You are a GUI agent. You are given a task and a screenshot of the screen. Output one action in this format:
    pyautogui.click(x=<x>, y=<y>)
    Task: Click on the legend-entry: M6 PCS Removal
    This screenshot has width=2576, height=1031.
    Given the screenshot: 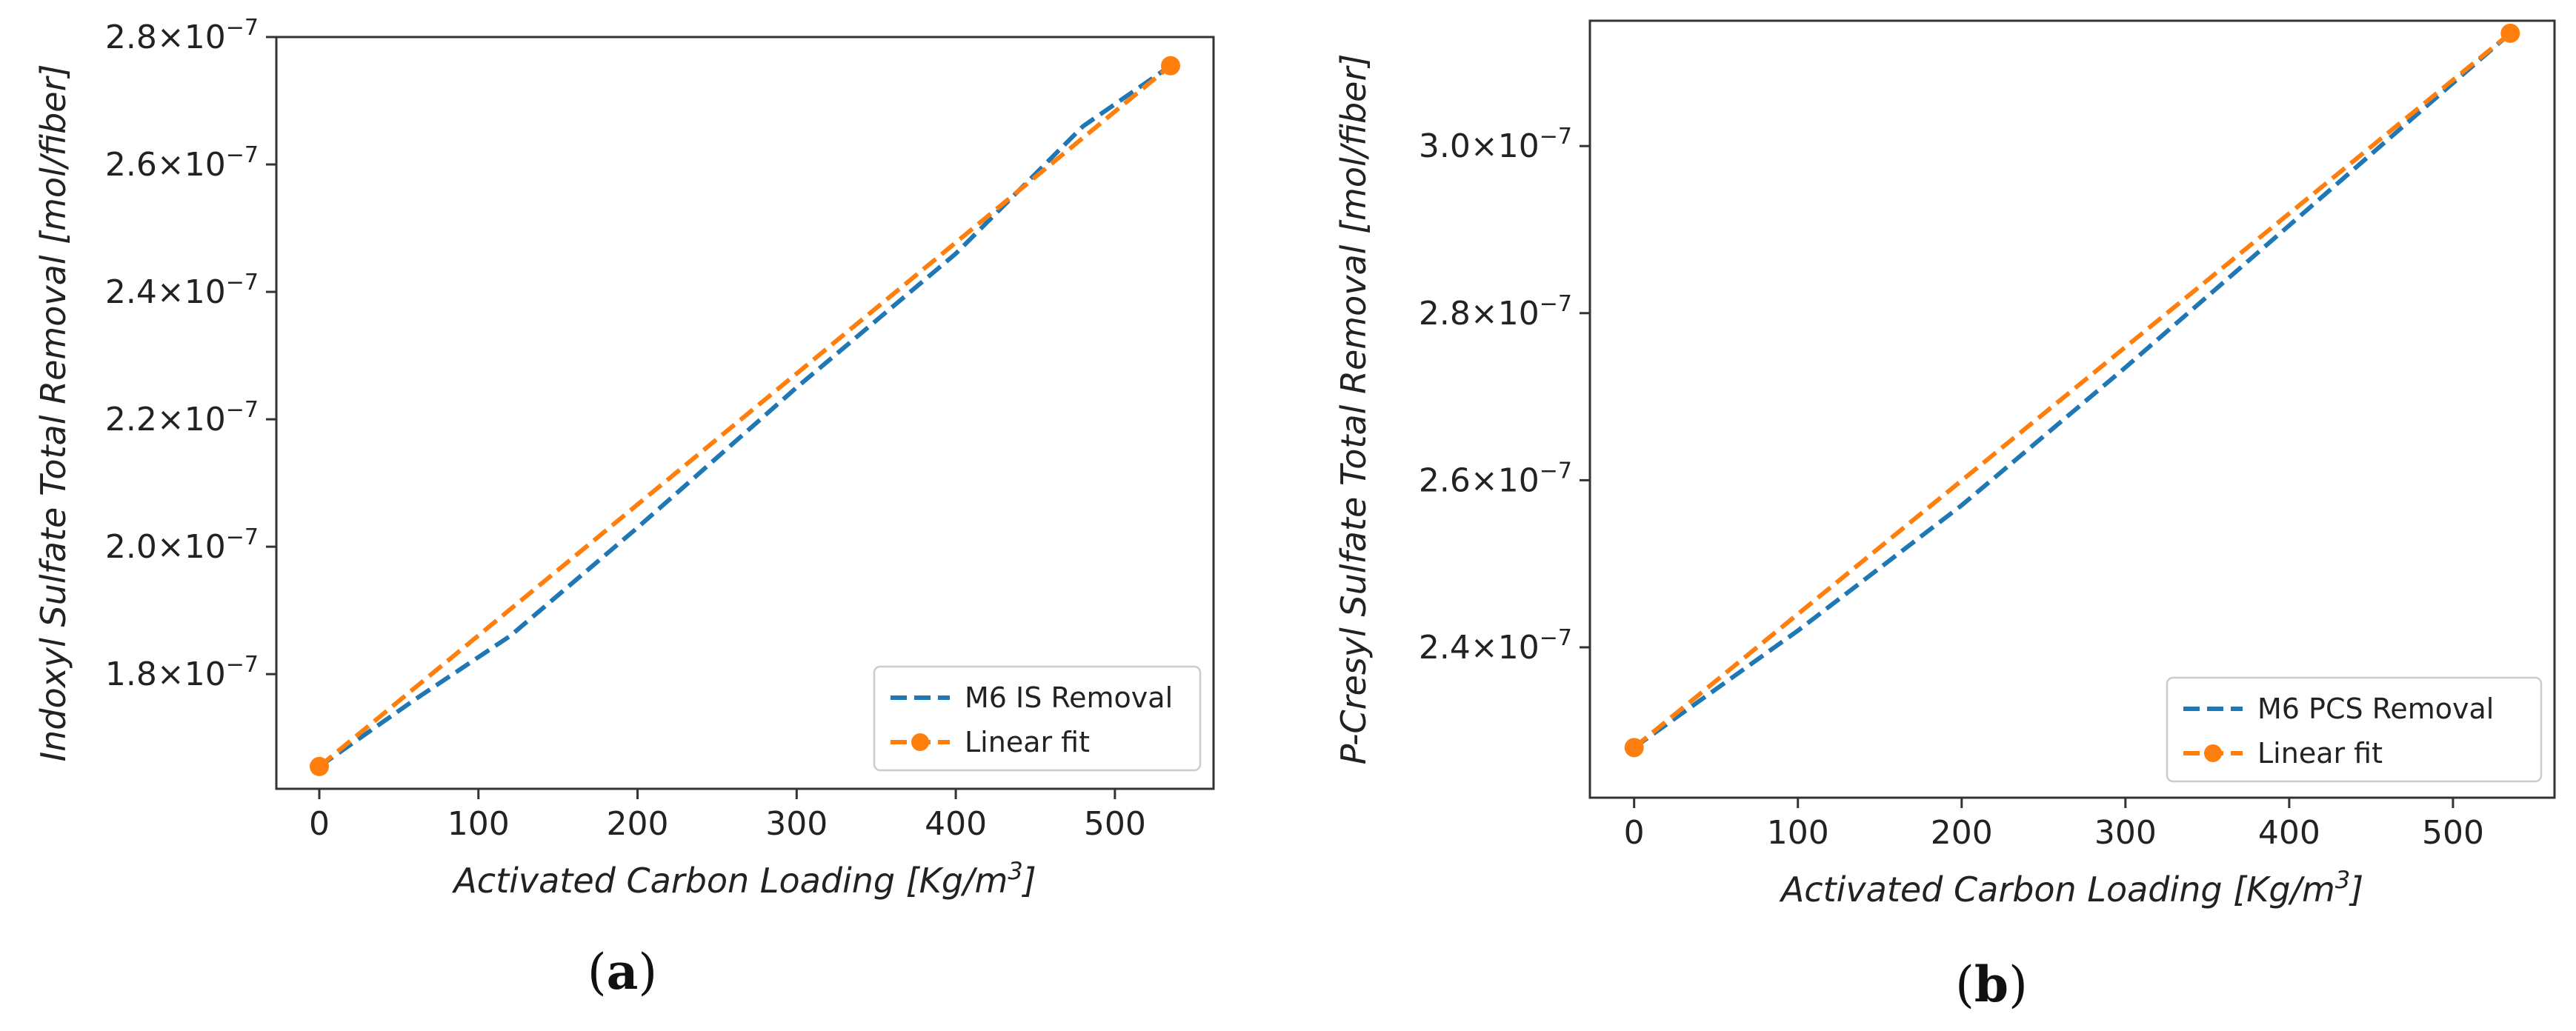 What is the action you would take?
    pyautogui.click(x=2375, y=709)
    